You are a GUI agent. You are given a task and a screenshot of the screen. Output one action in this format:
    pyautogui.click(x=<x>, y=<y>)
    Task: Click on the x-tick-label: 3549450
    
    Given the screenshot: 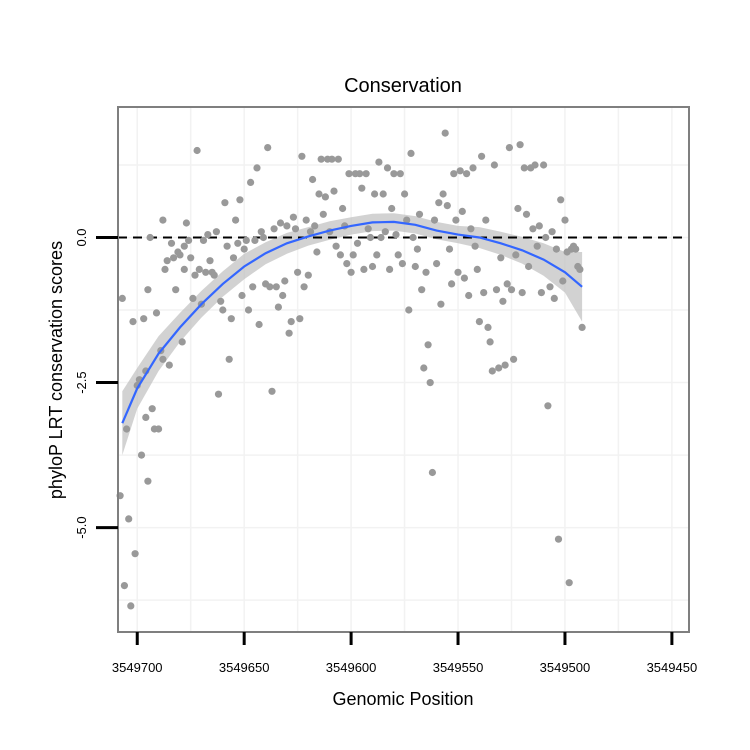 What is the action you would take?
    pyautogui.click(x=672, y=667)
    